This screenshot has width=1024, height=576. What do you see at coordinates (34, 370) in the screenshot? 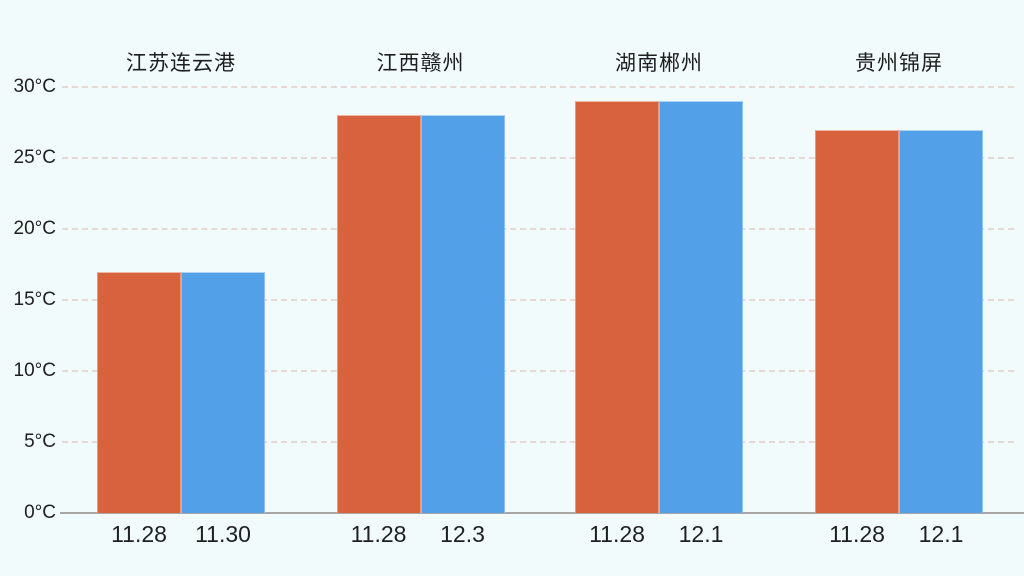
I see `y-axis-tick-label: 10°C` at bounding box center [34, 370].